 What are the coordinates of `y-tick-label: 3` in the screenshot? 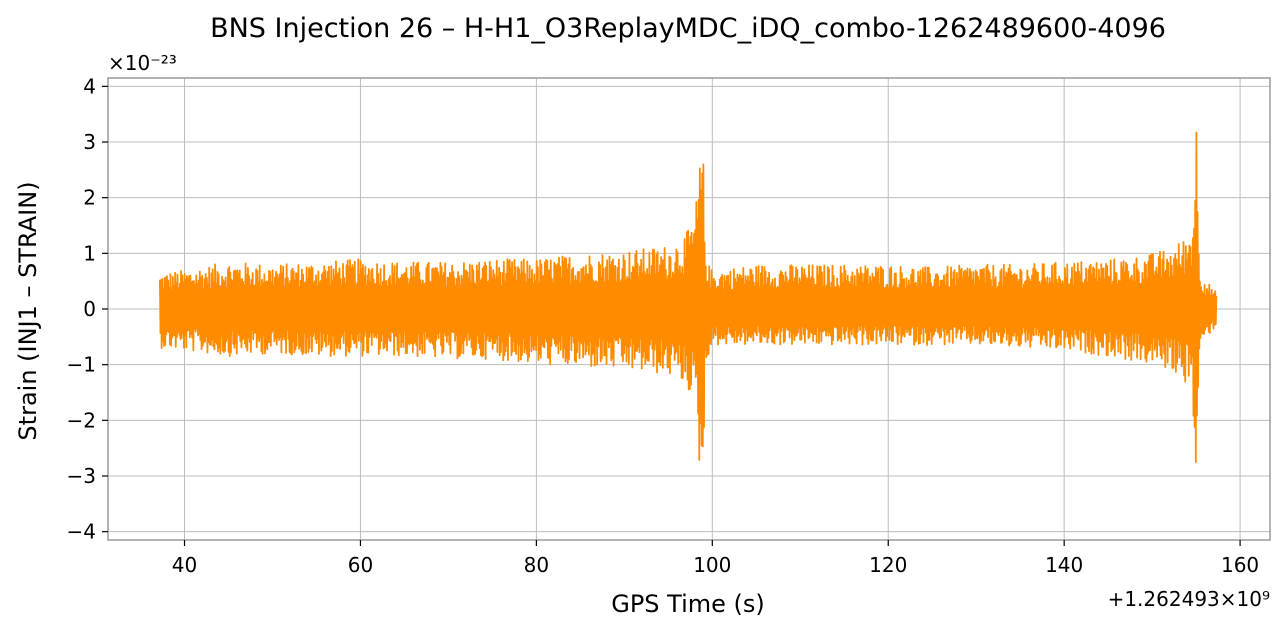 It's located at (89, 142).